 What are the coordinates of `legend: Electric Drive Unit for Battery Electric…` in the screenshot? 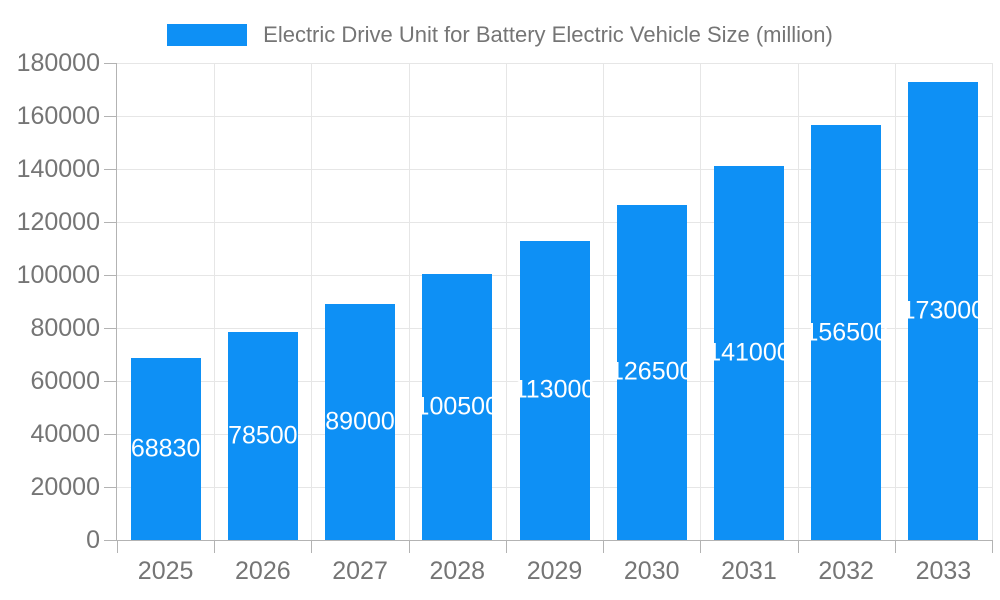 It's located at (500, 35).